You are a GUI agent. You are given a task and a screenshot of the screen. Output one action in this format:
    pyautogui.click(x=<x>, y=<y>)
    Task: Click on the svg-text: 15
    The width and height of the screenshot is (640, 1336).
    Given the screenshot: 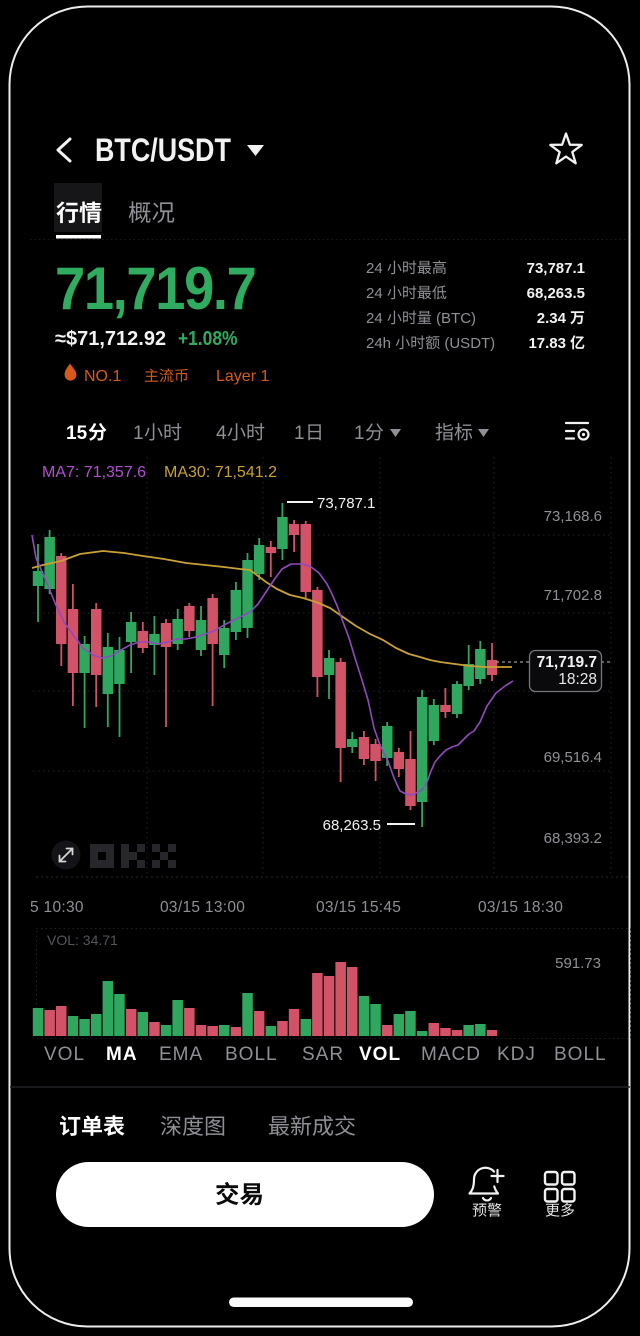 What is the action you would take?
    pyautogui.click(x=77, y=433)
    